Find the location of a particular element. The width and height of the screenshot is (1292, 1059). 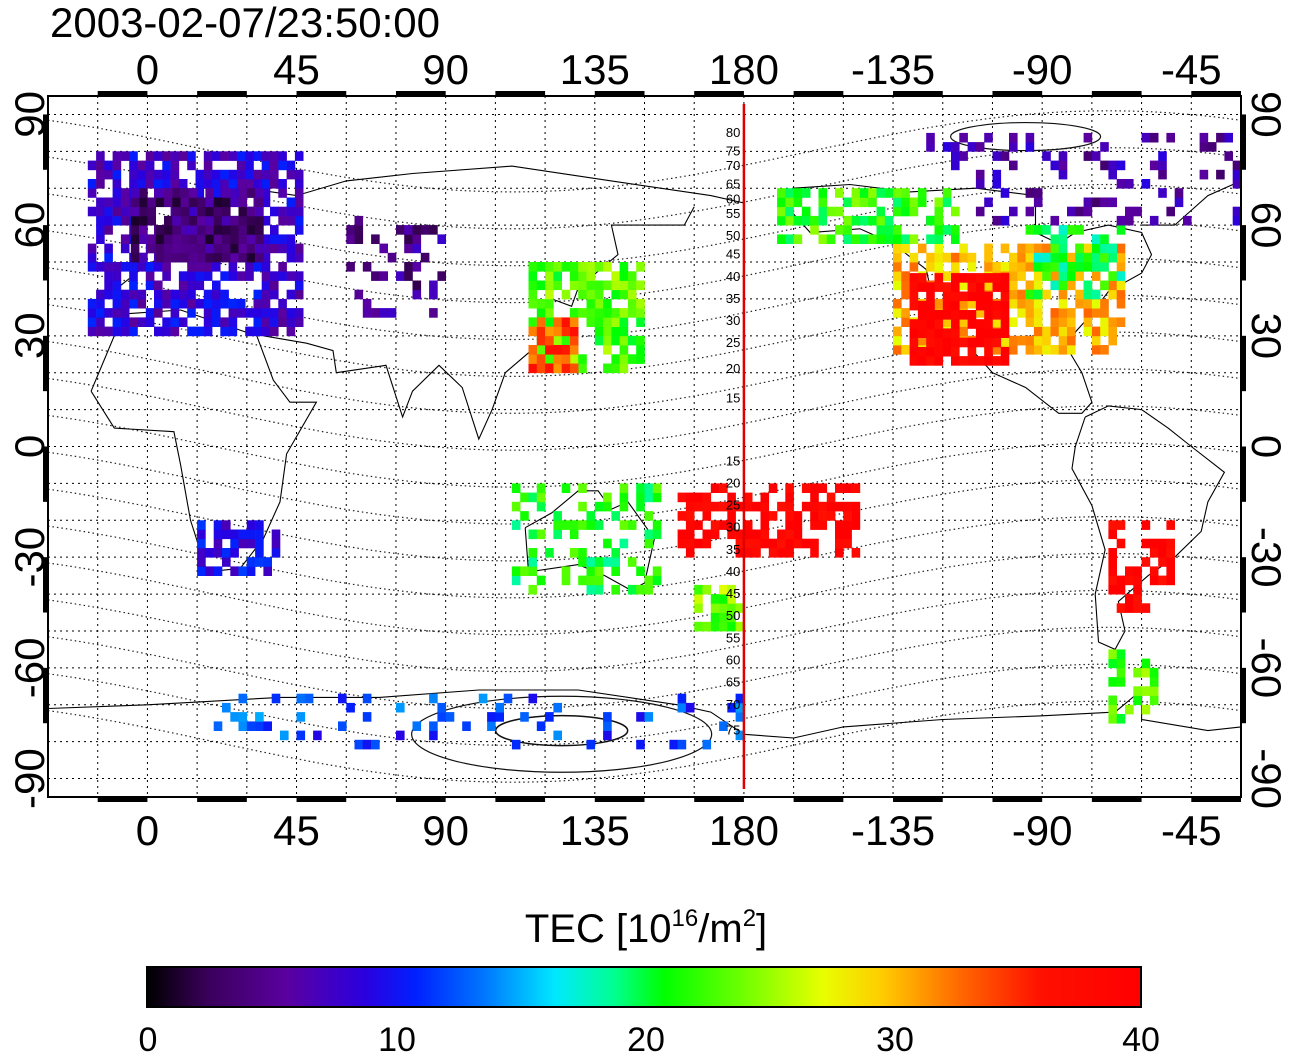

lon-tick-label: 0 is located at coordinates (147, 830).